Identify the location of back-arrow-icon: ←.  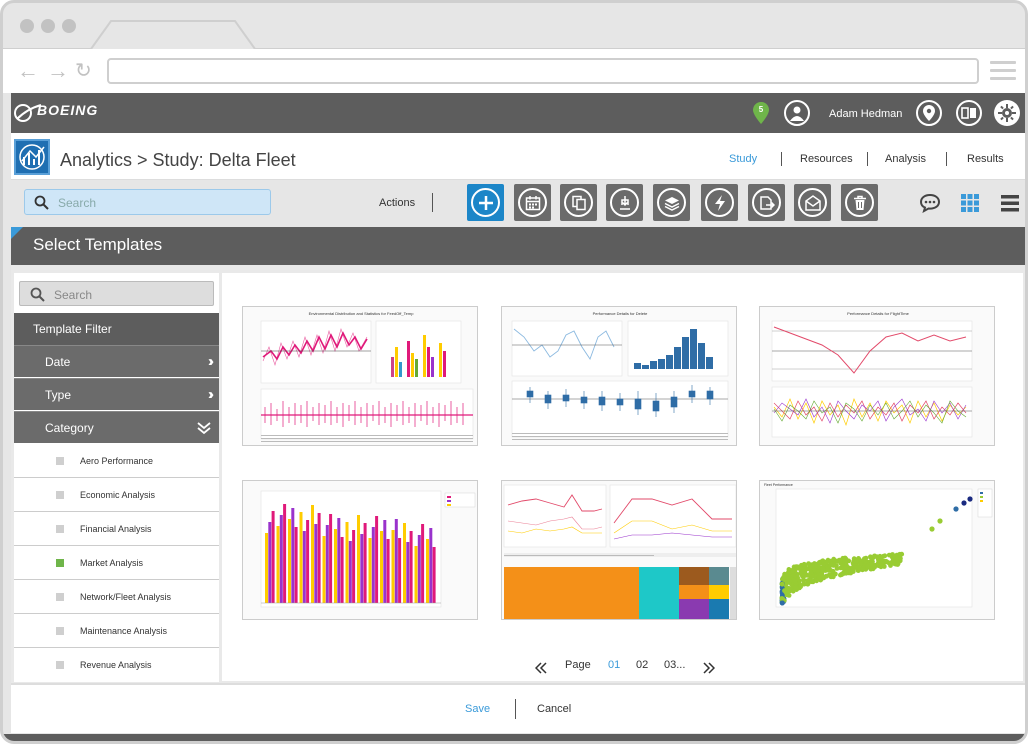
(28, 70).